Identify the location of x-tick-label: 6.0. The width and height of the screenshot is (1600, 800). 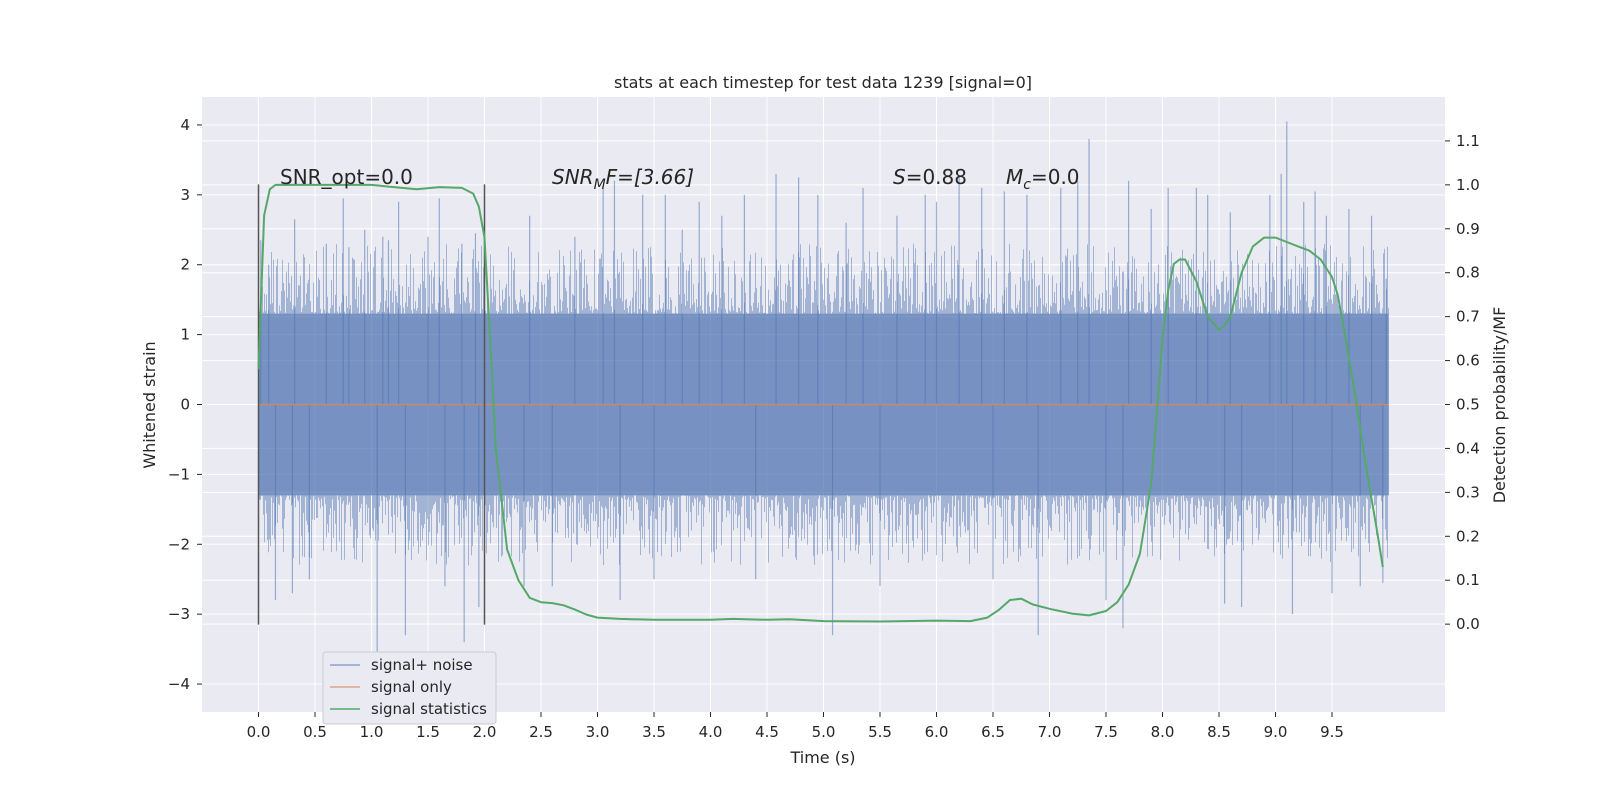
(937, 732).